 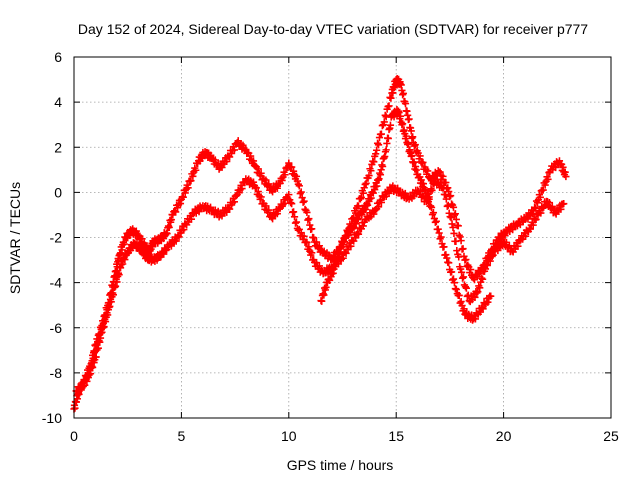 I want to click on x-tick-label: 20, so click(x=504, y=436).